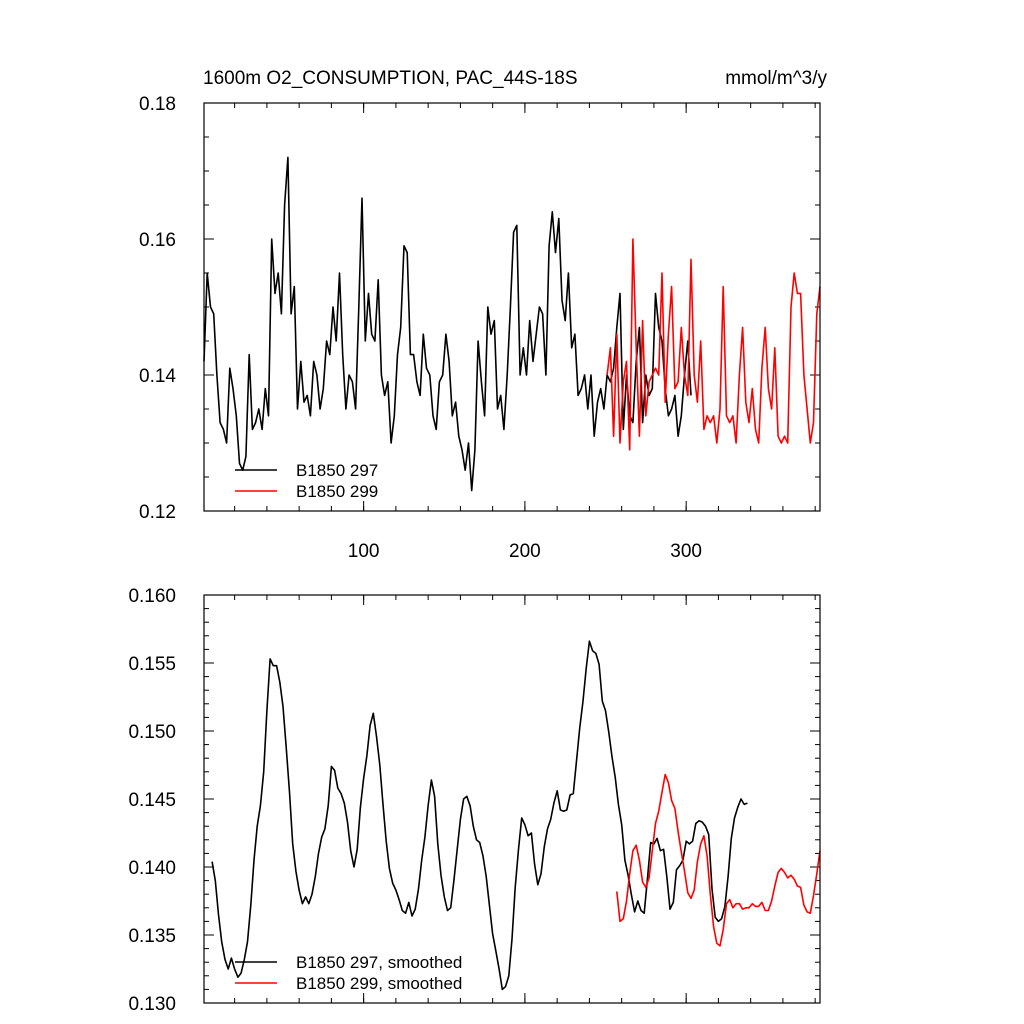 This screenshot has height=1024, width=1024. Describe the element at coordinates (157, 376) in the screenshot. I see `y-tick-label: 0.14` at that location.